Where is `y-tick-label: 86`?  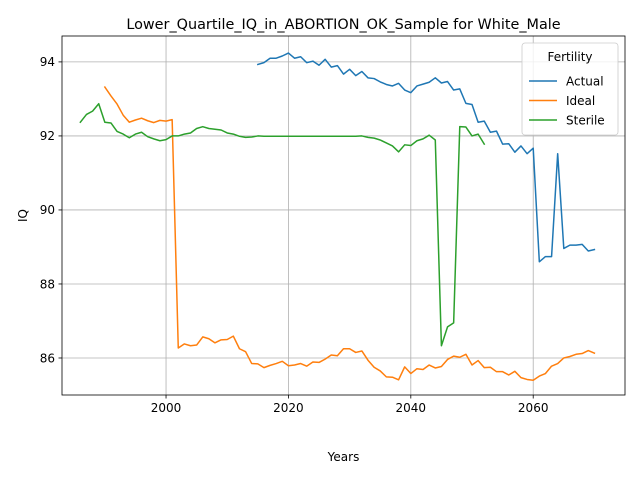 y-tick-label: 86 is located at coordinates (47, 358).